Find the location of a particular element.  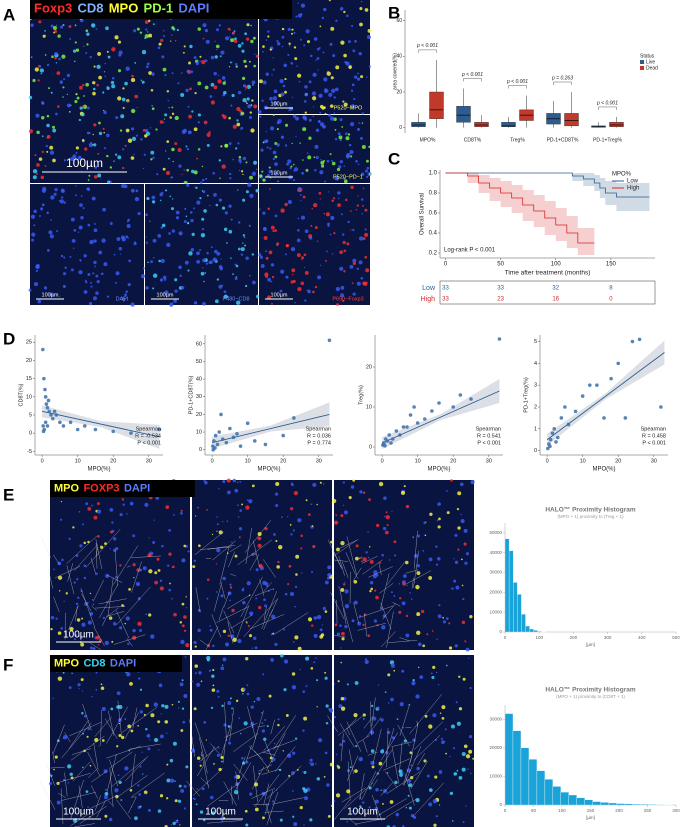

stat-annotation: P < 0.001 is located at coordinates (489, 443).